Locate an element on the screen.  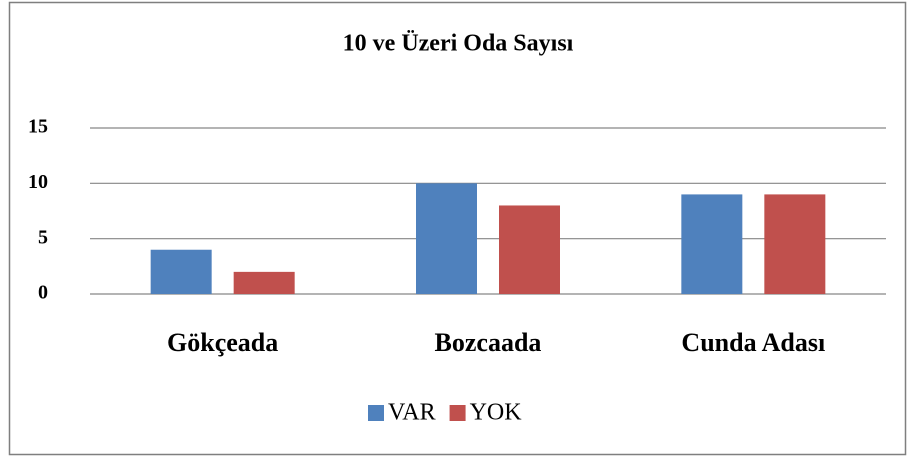
chart-title: 10 ve Üzeri Oda Sayısı is located at coordinates (458, 44).